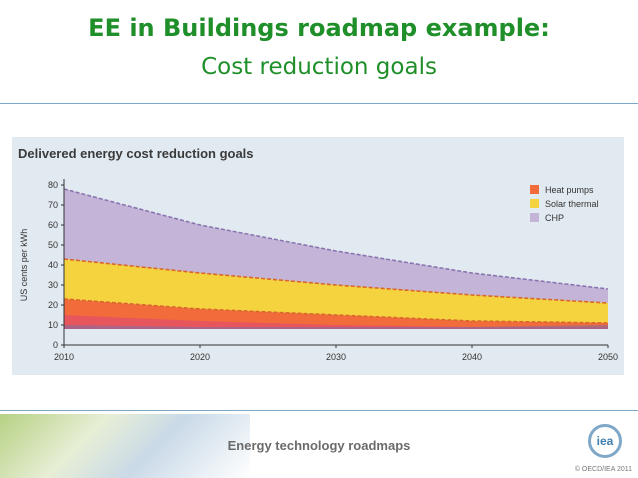 The height and width of the screenshot is (478, 638). What do you see at coordinates (319, 28) in the screenshot?
I see `slide-title: EE in Buildings roadmap example:` at bounding box center [319, 28].